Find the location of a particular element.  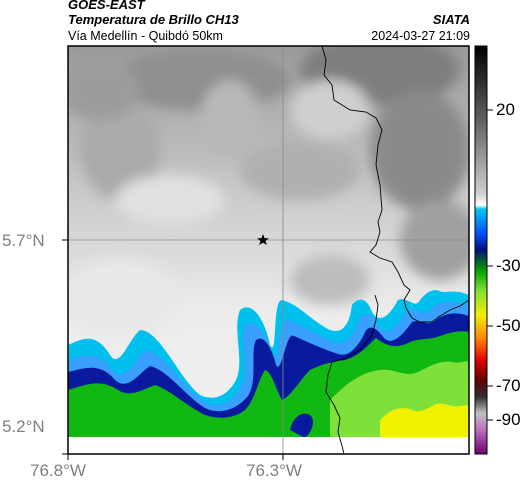

colorbar is located at coordinates (481, 250).